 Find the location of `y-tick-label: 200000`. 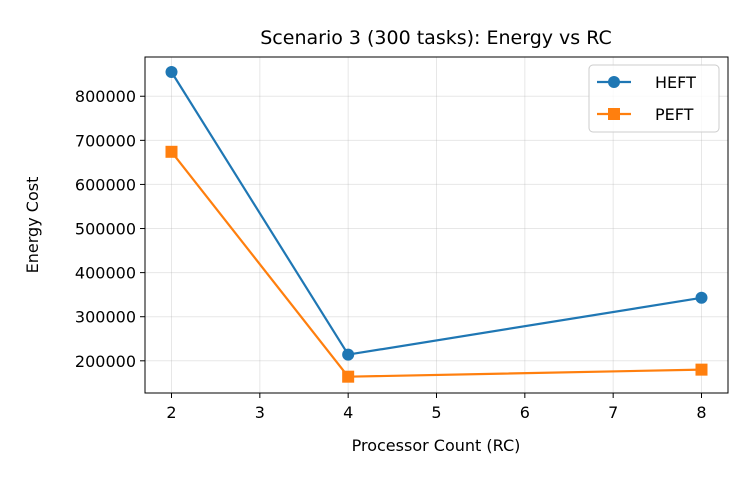

y-tick-label: 200000 is located at coordinates (105, 361).